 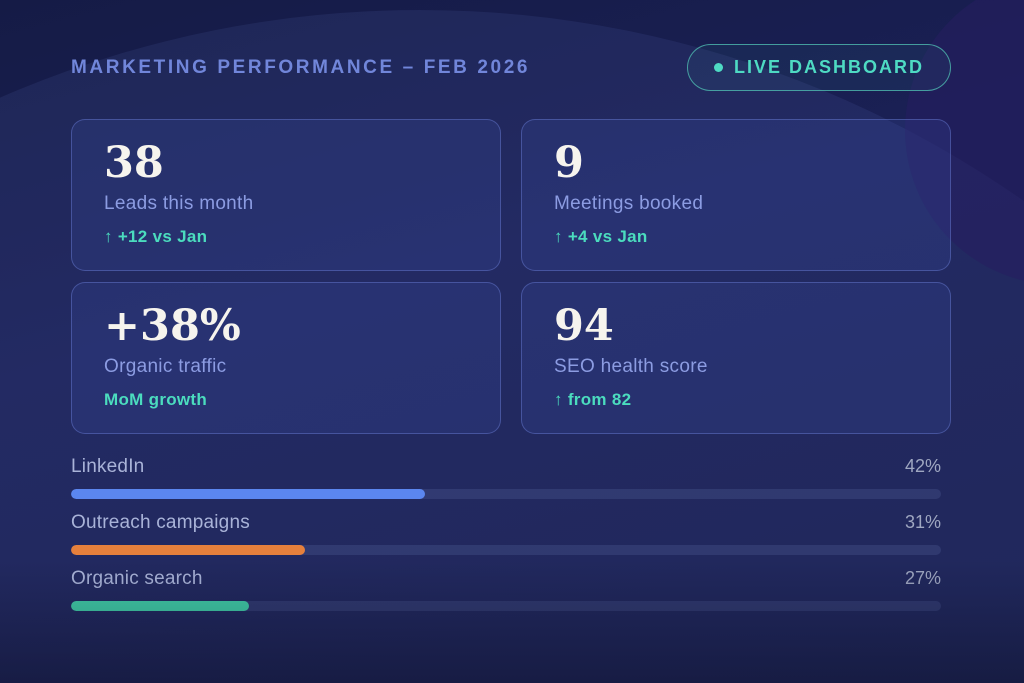 I want to click on channel-outreach: Outreach campaigns 31%, so click(x=506, y=533).